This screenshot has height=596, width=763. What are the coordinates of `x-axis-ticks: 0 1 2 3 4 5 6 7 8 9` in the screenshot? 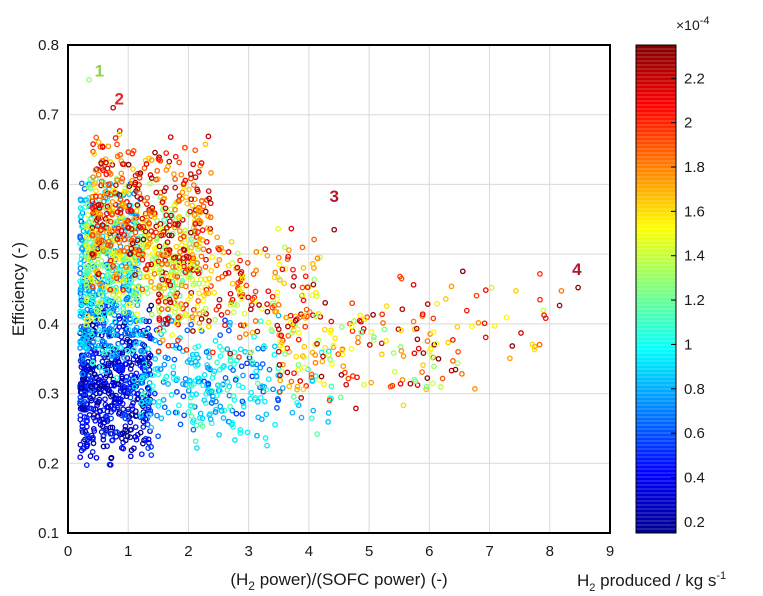 It's located at (339, 551).